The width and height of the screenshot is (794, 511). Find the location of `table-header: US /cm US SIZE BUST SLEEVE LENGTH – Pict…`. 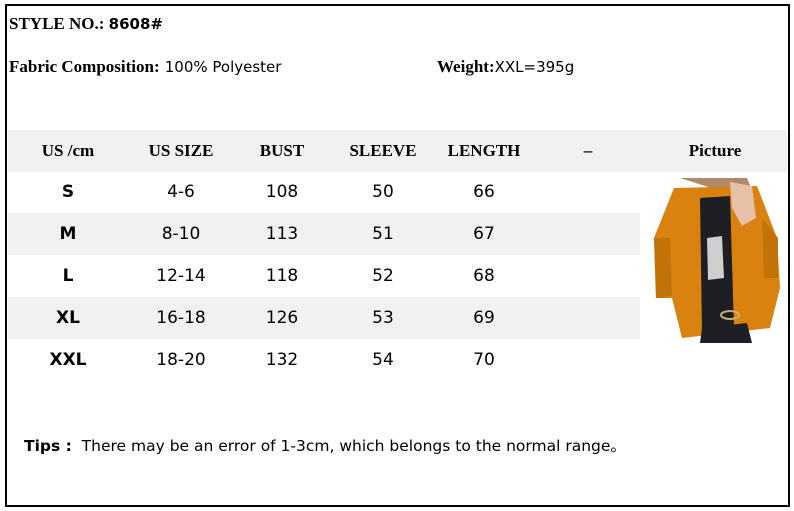

table-header: US /cm US SIZE BUST SLEEVE LENGTH – Pict… is located at coordinates (397, 151).